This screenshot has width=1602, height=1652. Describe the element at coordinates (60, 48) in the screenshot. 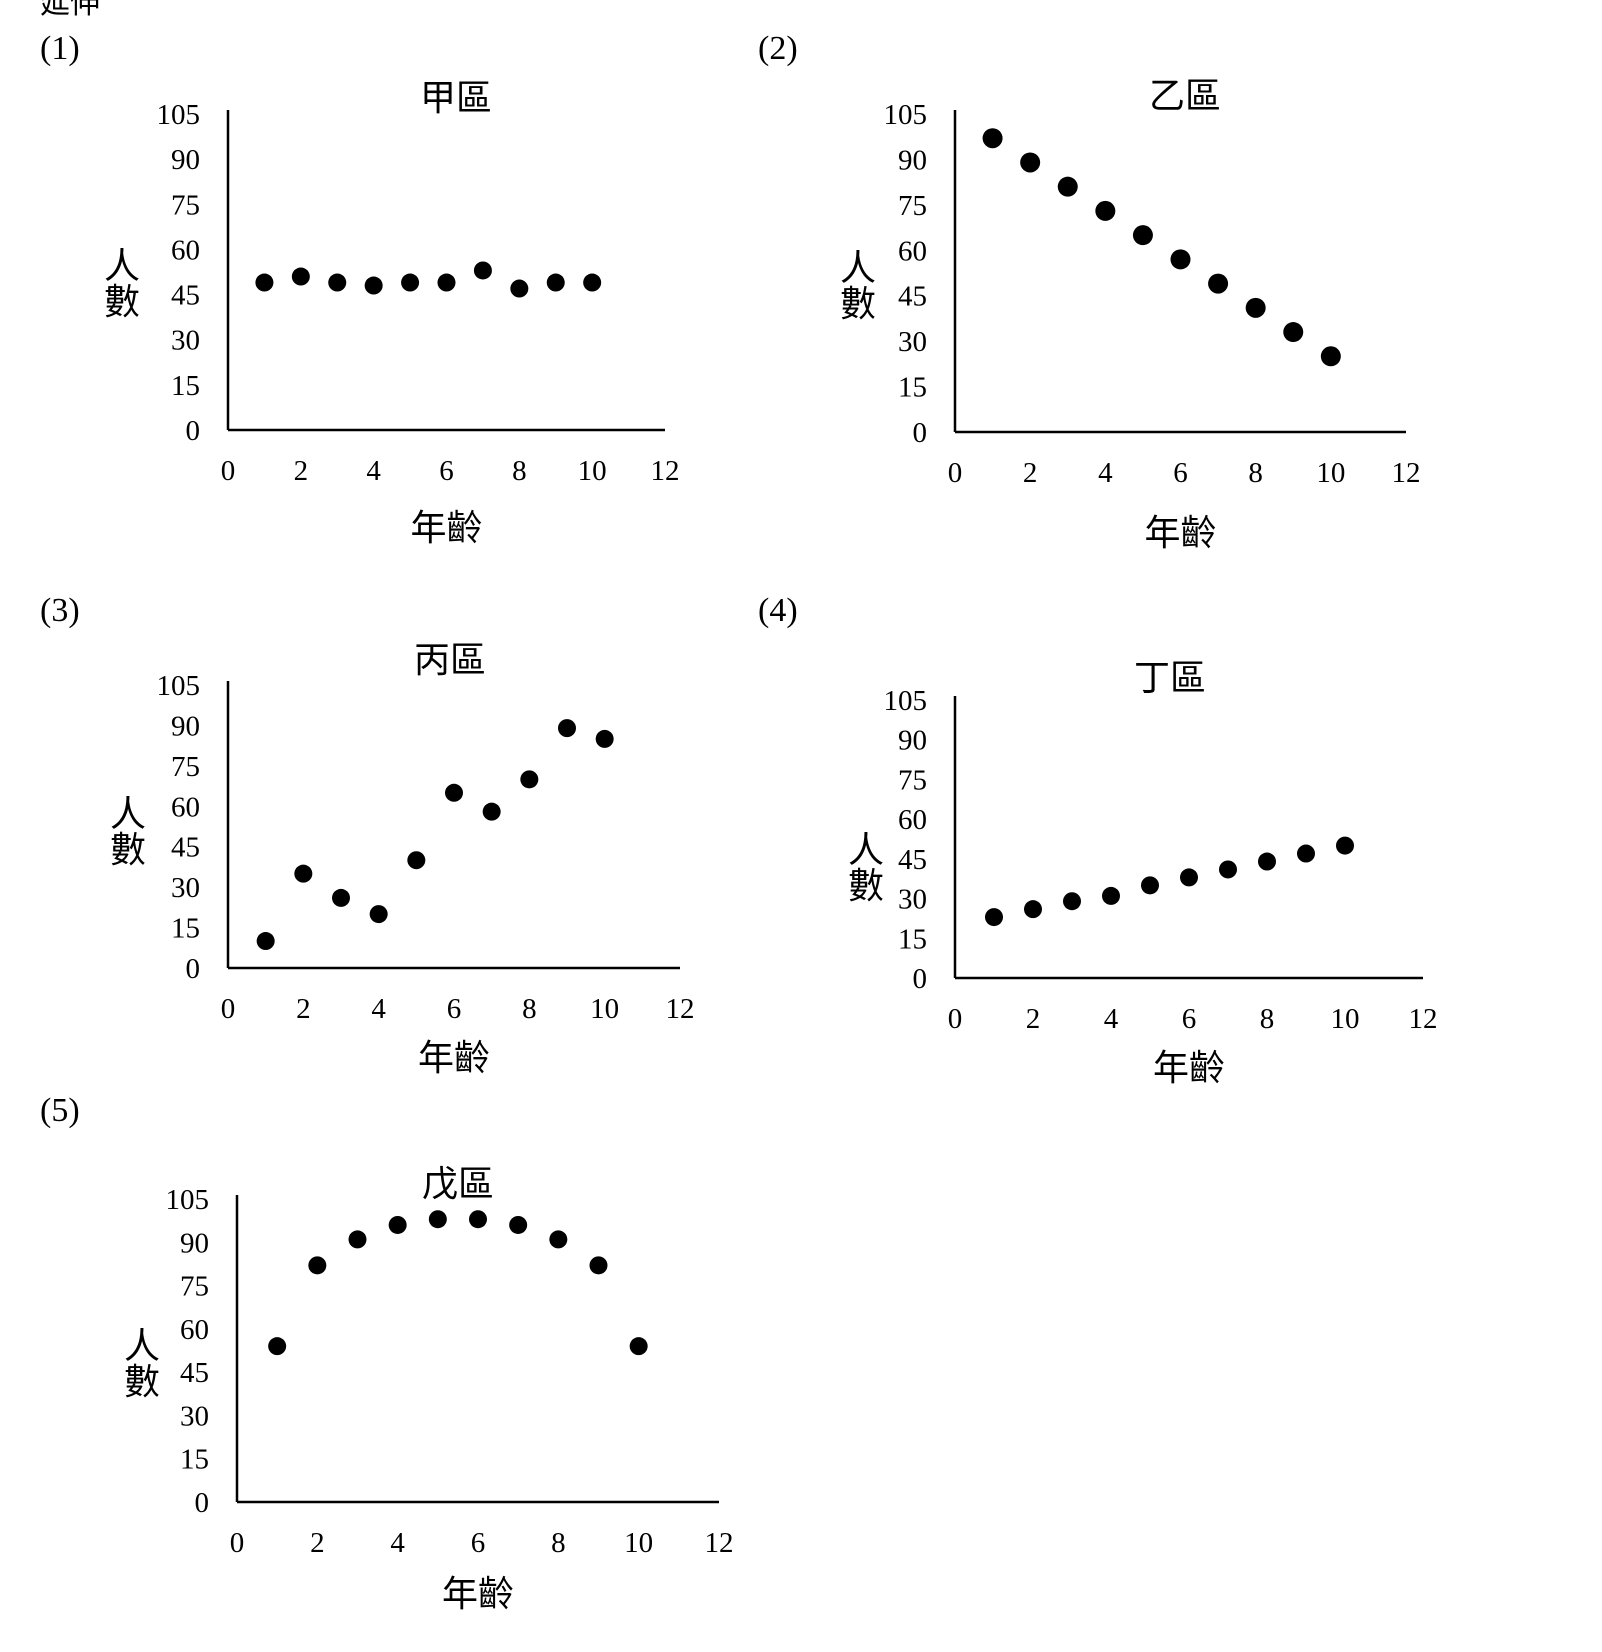

I see `panel-label-1: (1)` at that location.